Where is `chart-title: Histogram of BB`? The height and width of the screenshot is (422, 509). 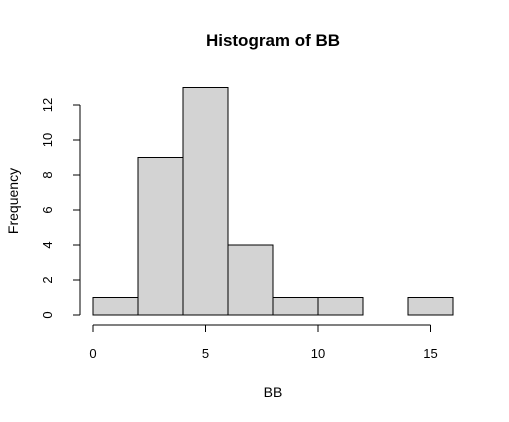 chart-title: Histogram of BB is located at coordinates (273, 40).